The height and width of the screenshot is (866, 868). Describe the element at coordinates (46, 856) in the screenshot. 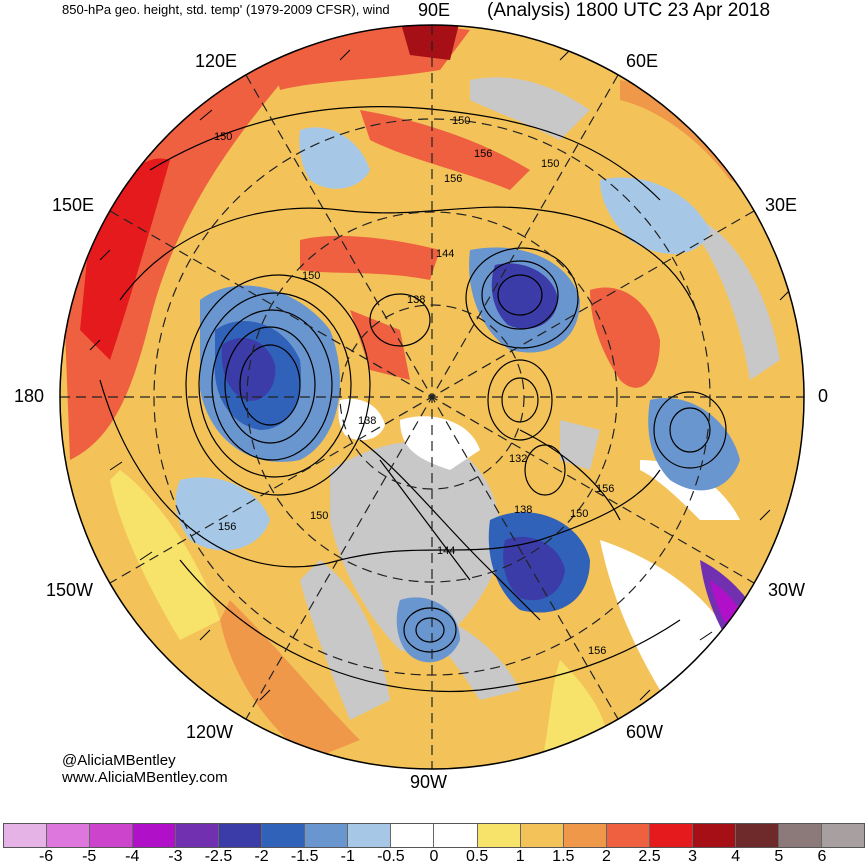

I see `colorbar-tick-label: -6` at that location.